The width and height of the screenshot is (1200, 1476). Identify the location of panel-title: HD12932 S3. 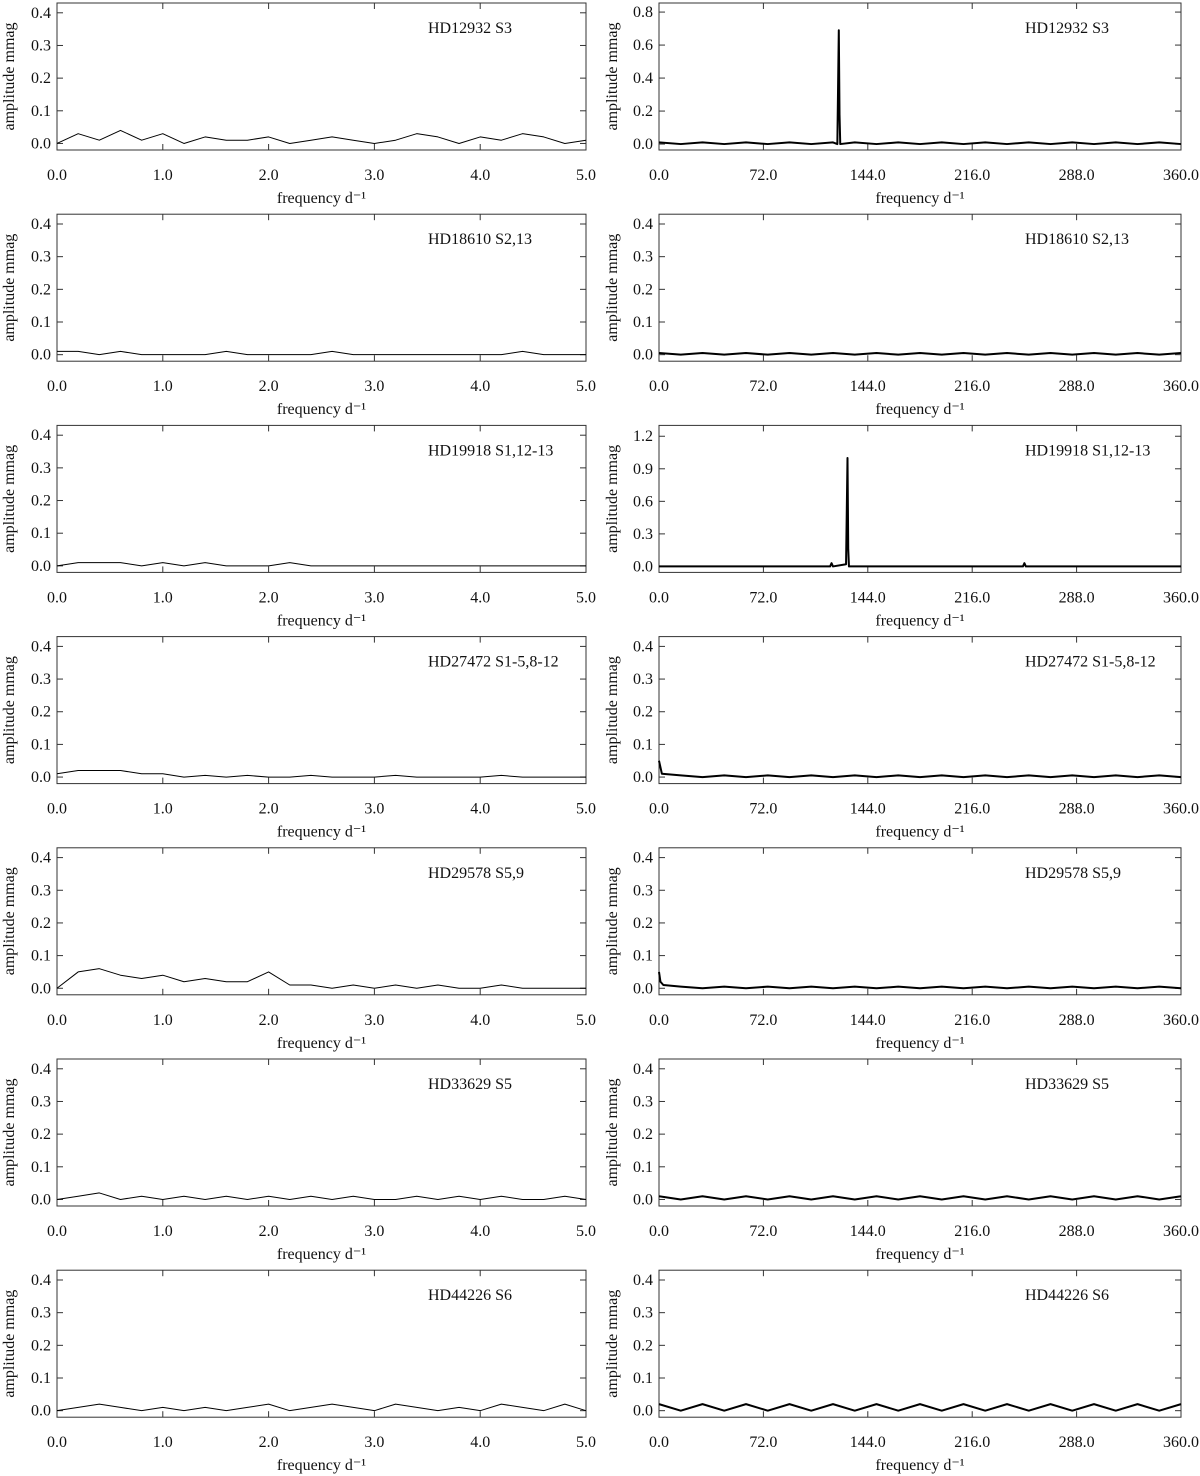
(1067, 28).